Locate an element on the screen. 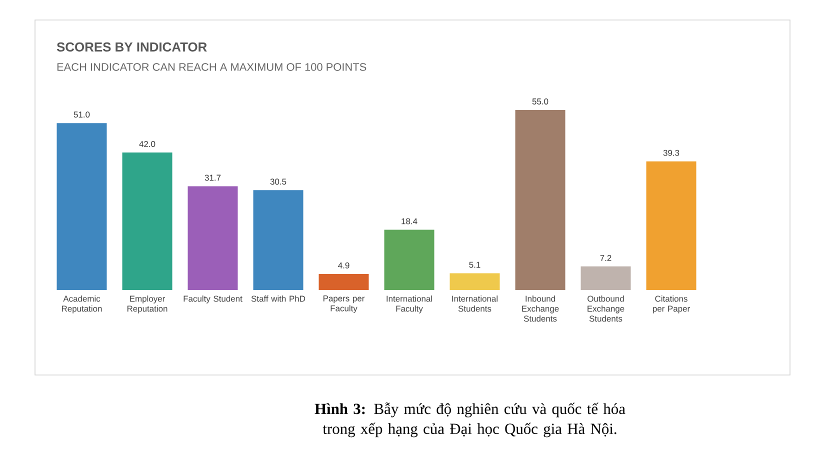 The image size is (832, 471). x-tick-label: Staff with PhD is located at coordinates (278, 299).